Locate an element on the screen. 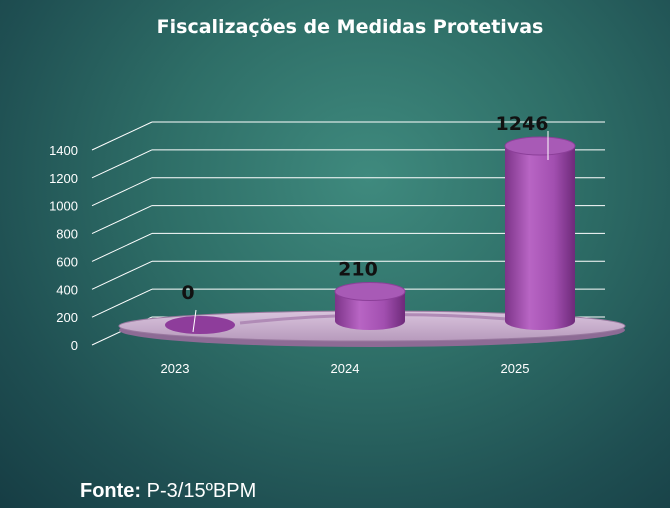 The height and width of the screenshot is (508, 670). y-tick-label: 800 is located at coordinates (67, 234).